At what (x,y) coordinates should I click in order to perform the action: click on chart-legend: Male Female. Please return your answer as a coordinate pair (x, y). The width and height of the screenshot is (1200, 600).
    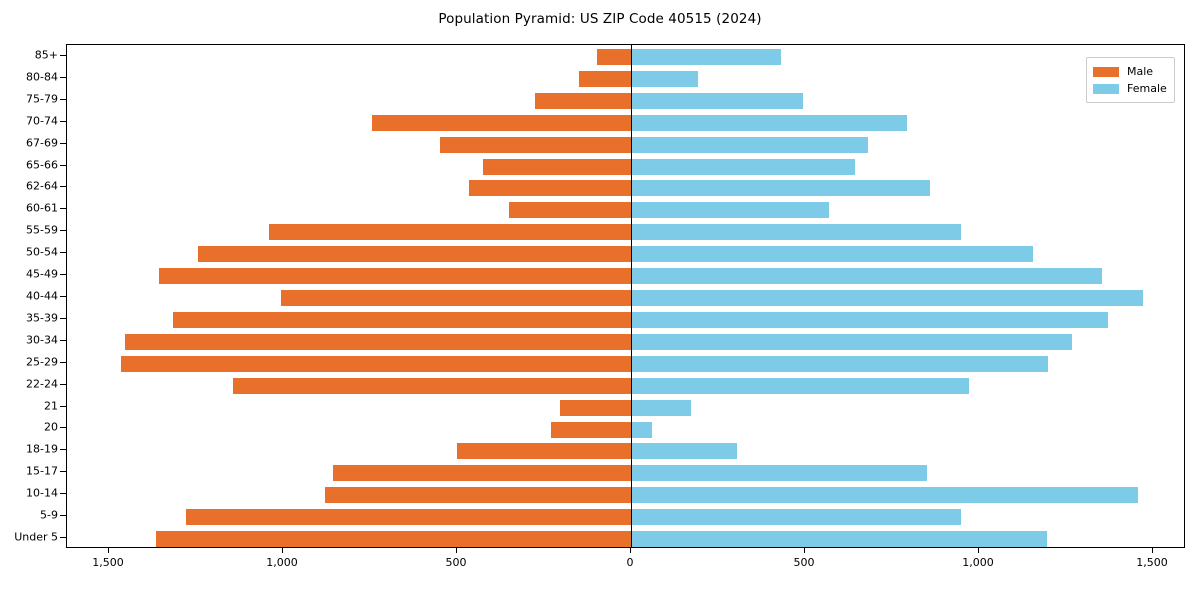
    Looking at the image, I should click on (1130, 80).